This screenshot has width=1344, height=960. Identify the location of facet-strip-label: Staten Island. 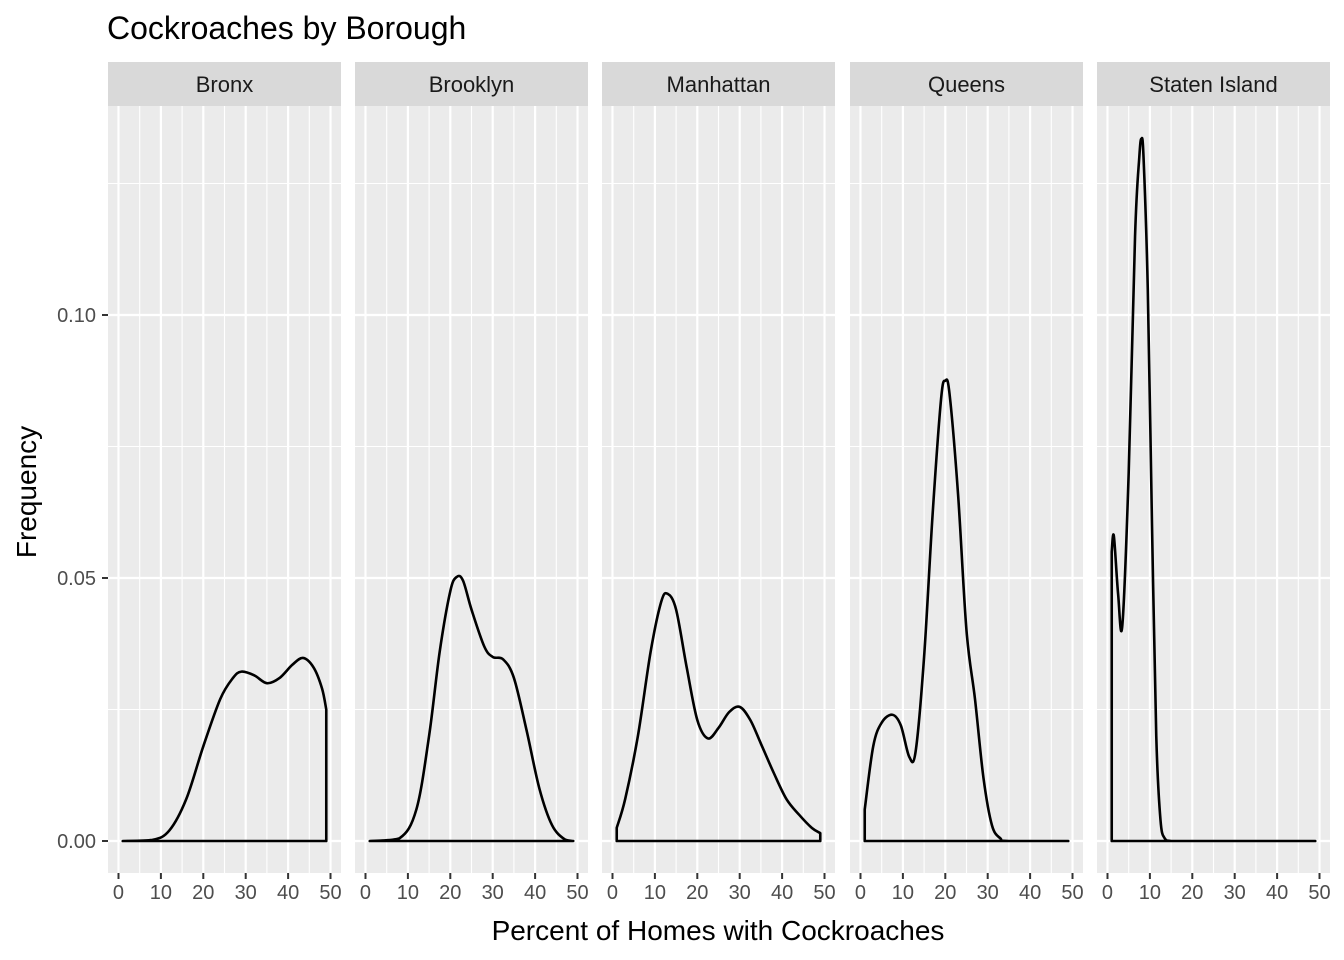
(1213, 84).